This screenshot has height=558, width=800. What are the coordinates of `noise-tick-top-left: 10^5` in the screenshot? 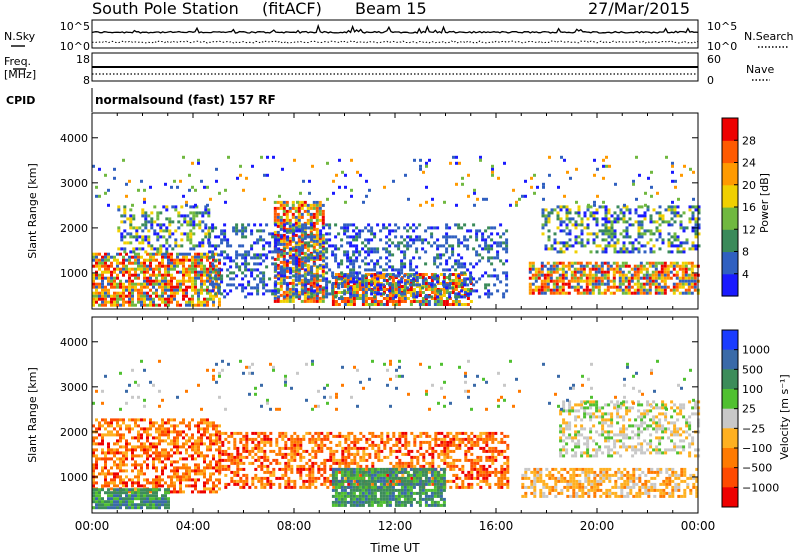 It's located at (75, 26).